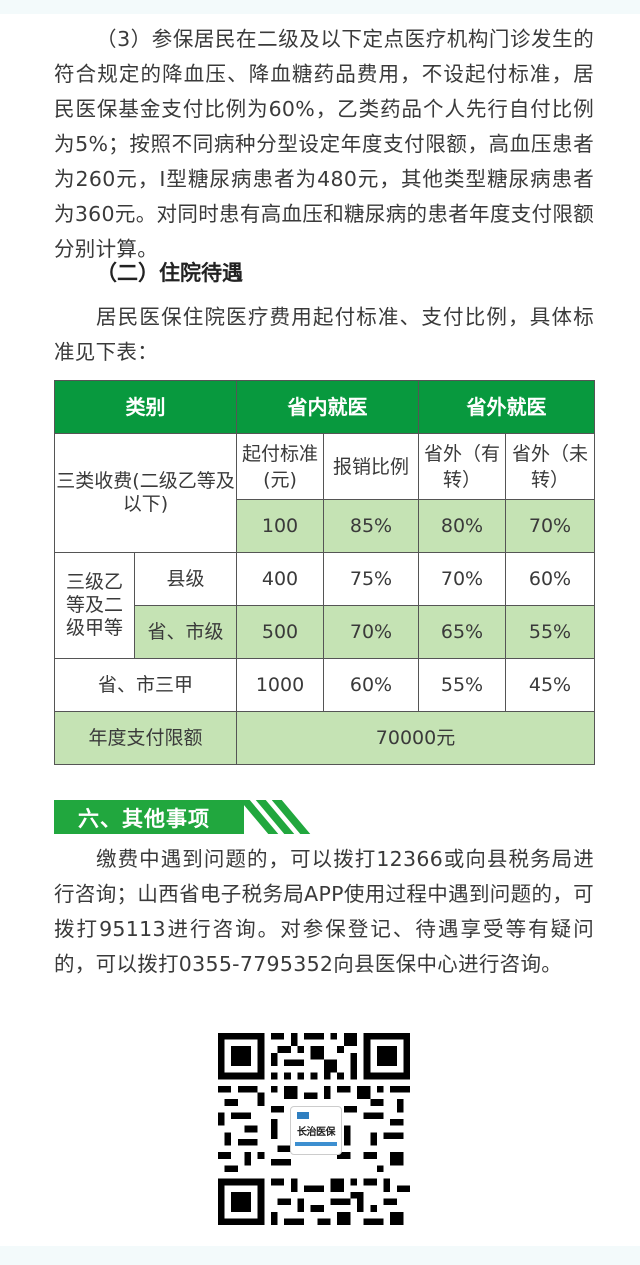  I want to click on cell-out-referred: 70%, so click(462, 579).